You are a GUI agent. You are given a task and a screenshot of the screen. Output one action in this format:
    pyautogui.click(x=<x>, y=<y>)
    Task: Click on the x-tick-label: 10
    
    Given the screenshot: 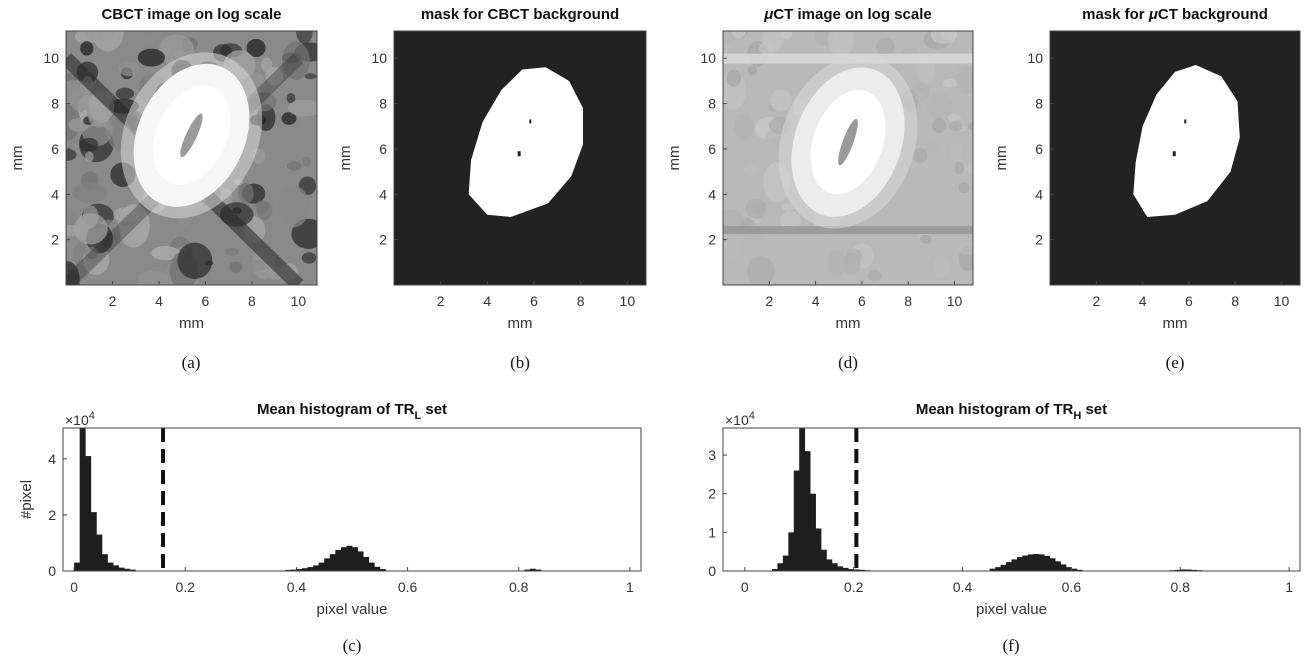 What is the action you would take?
    pyautogui.click(x=628, y=301)
    